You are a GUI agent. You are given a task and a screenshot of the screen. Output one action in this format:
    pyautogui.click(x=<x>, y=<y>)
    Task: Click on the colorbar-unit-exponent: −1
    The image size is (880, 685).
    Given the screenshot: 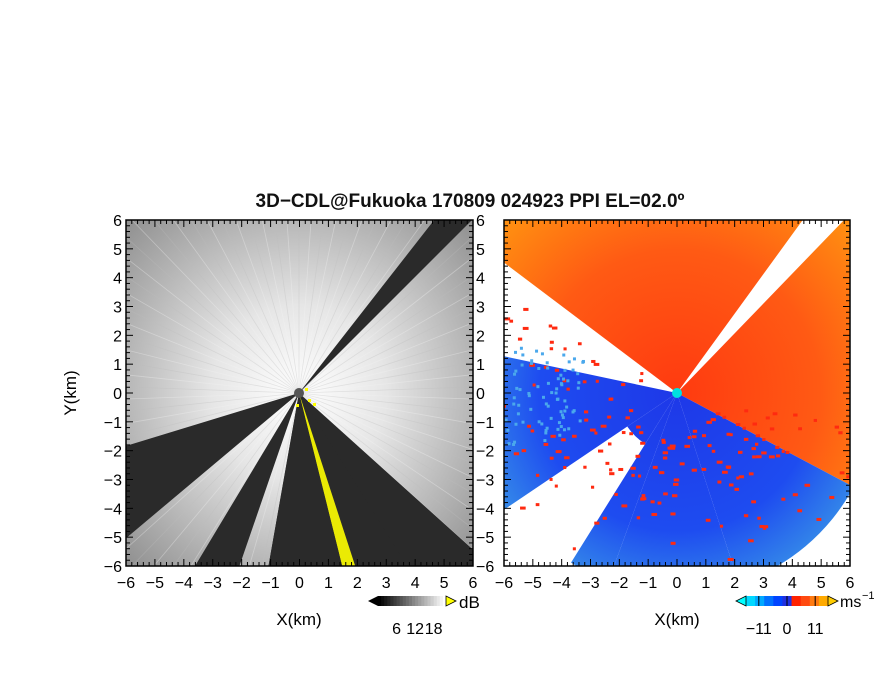 What is the action you would take?
    pyautogui.click(x=868, y=596)
    